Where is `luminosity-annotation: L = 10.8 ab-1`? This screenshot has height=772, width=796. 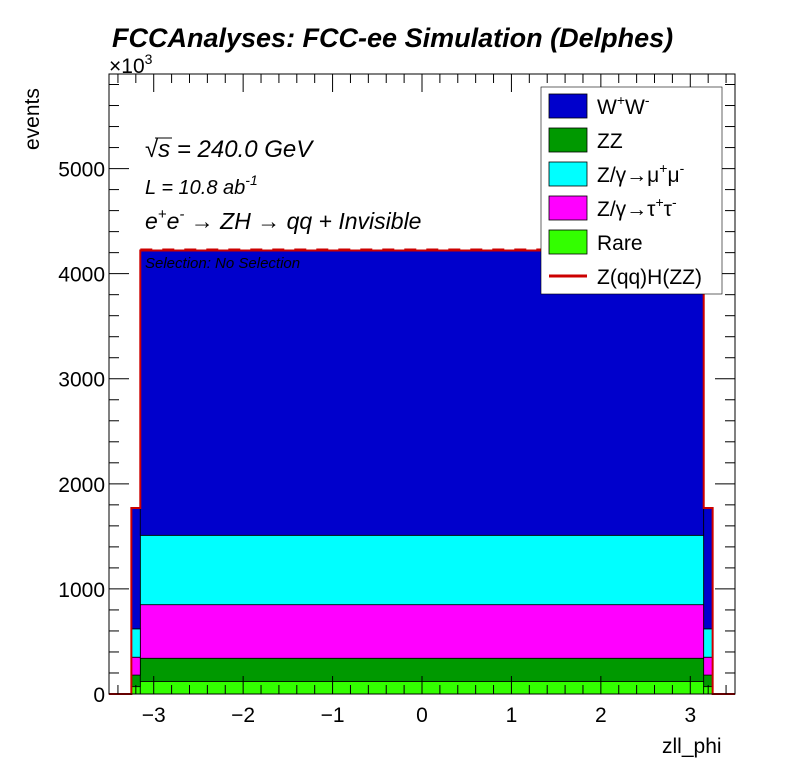 luminosity-annotation: L = 10.8 ab-1 is located at coordinates (201, 185).